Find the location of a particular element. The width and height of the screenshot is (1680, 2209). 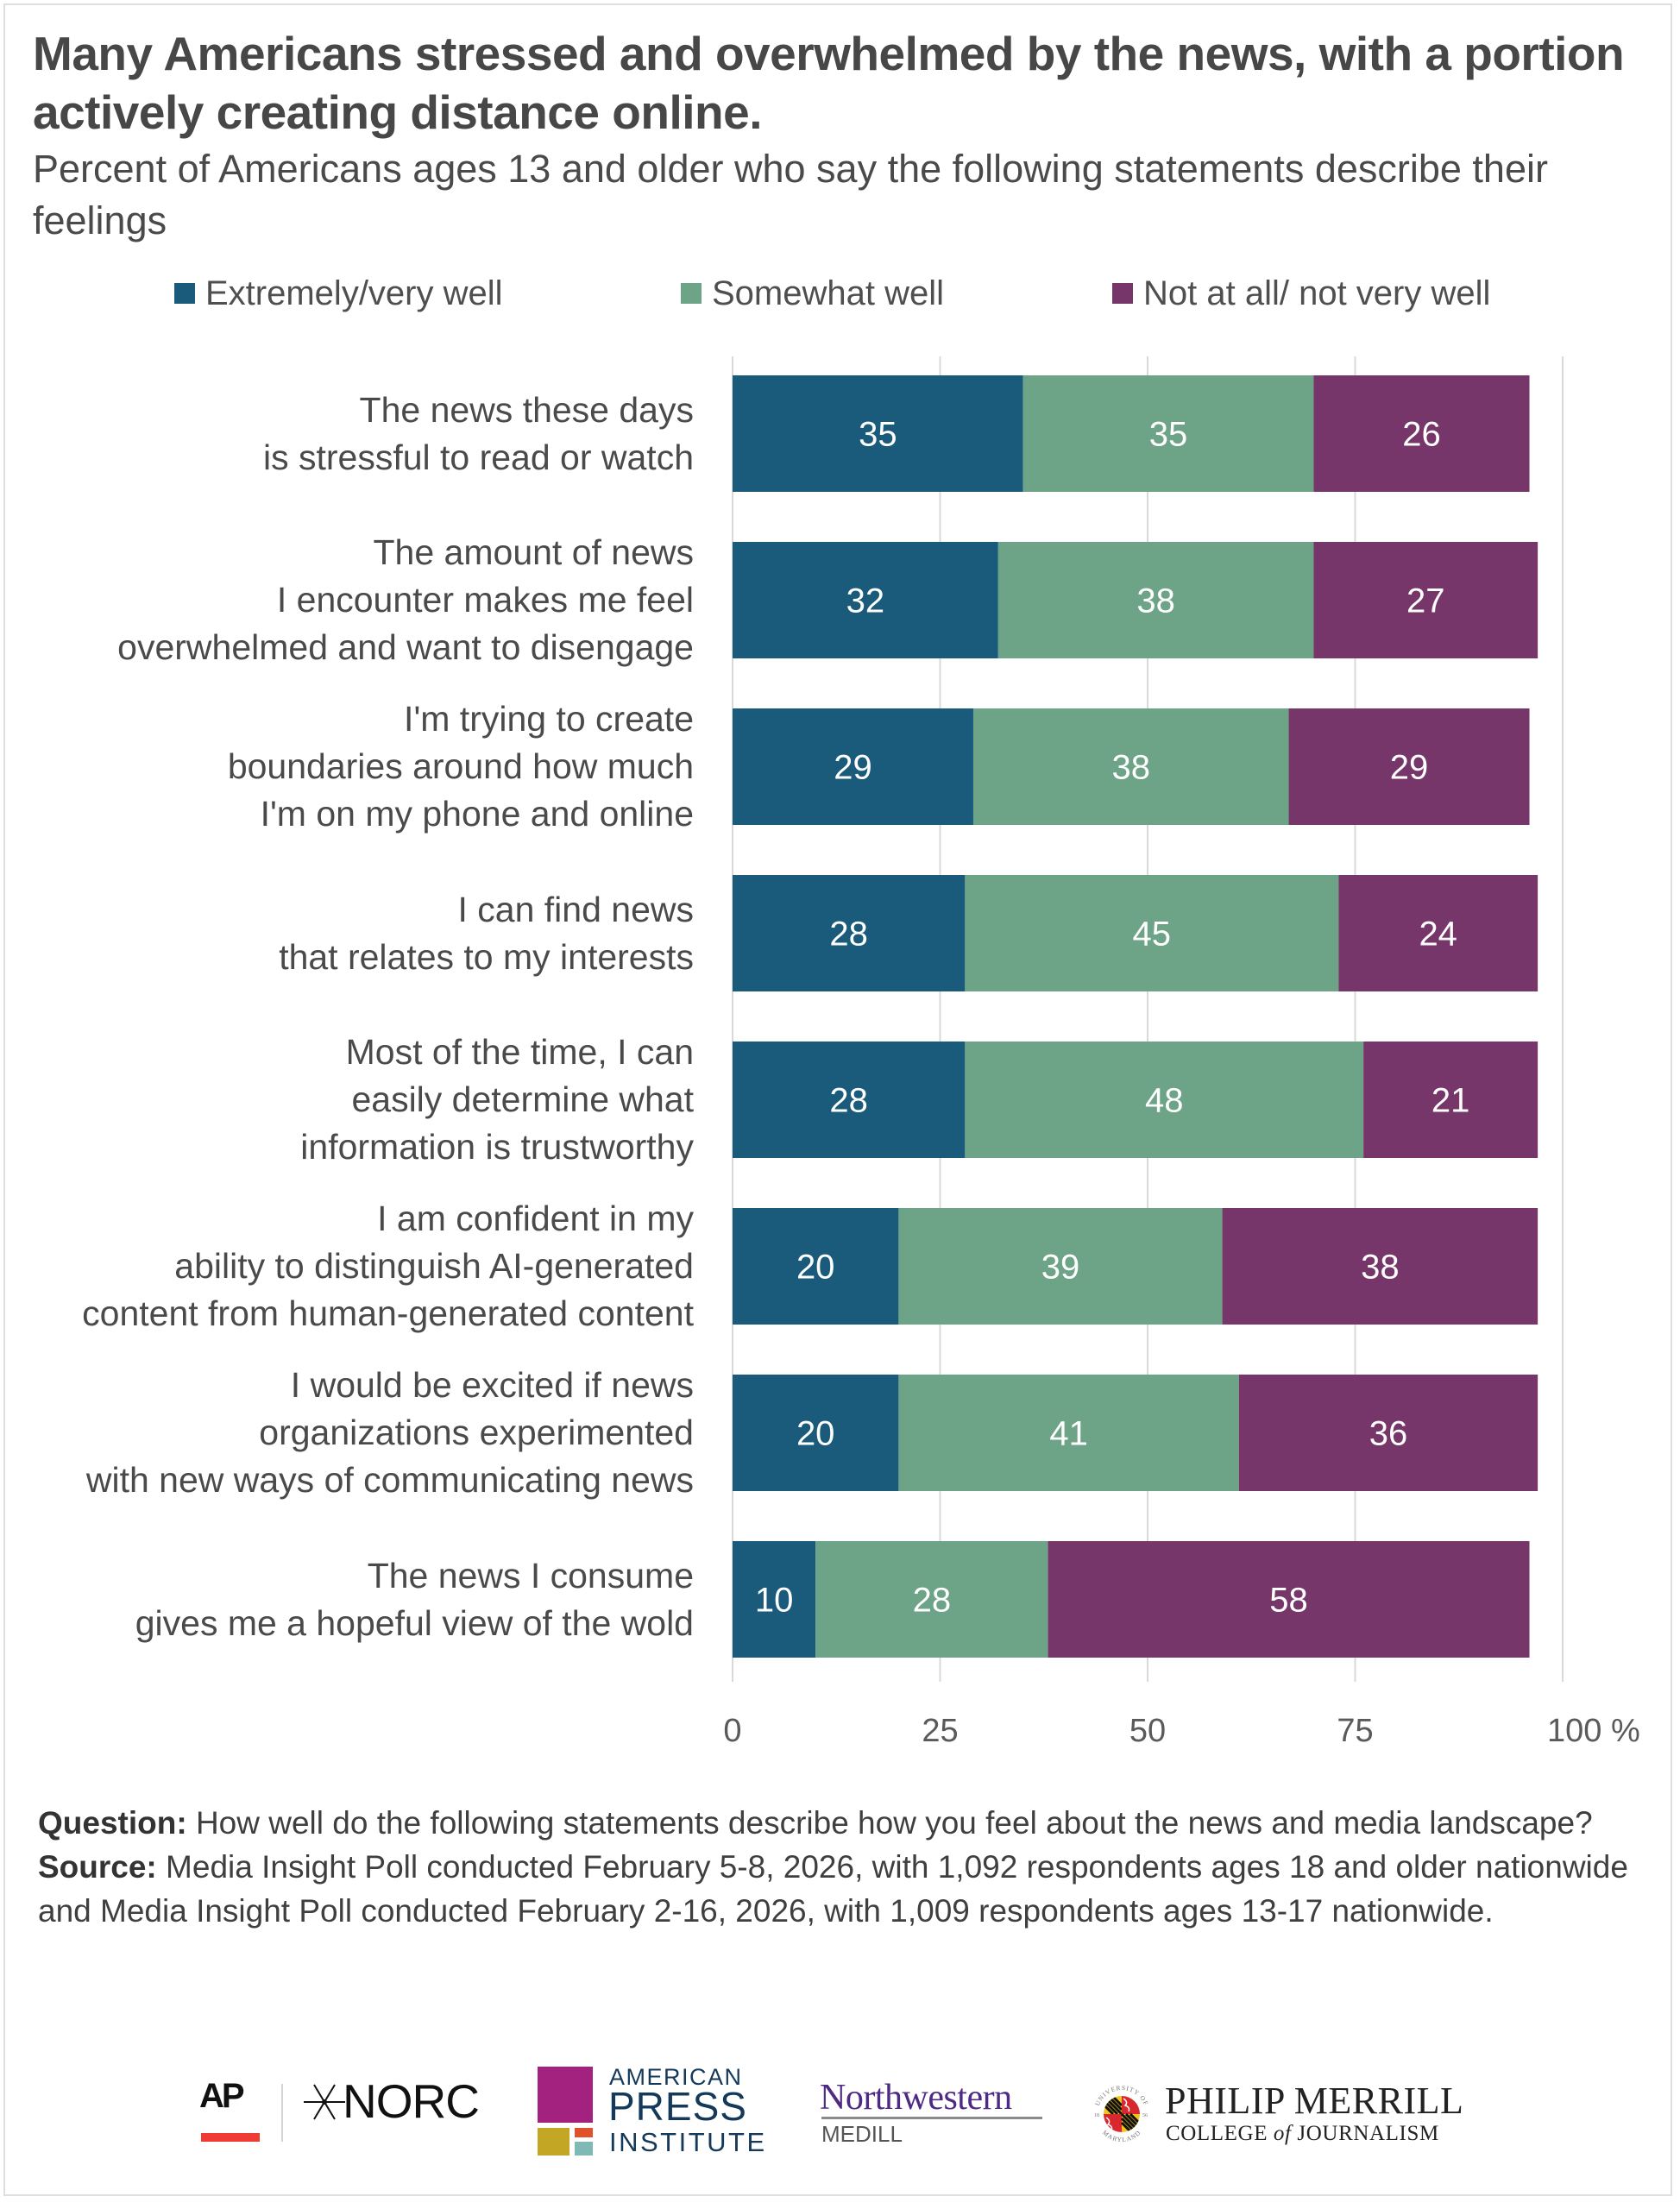

northwestern-medill-logo: Northwestern MEDILL is located at coordinates (933, 2114).